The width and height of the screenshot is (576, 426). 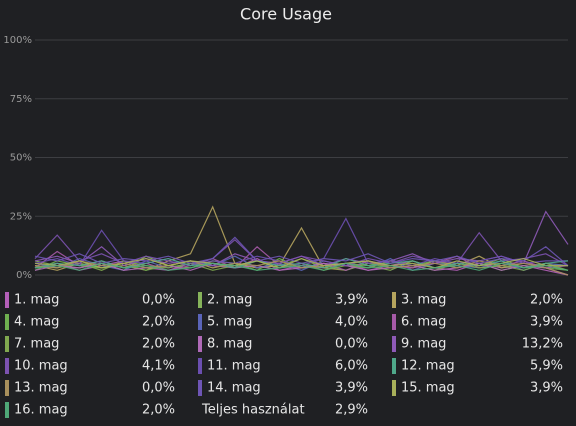 I want to click on legend-name: 1. mag, so click(x=36, y=300).